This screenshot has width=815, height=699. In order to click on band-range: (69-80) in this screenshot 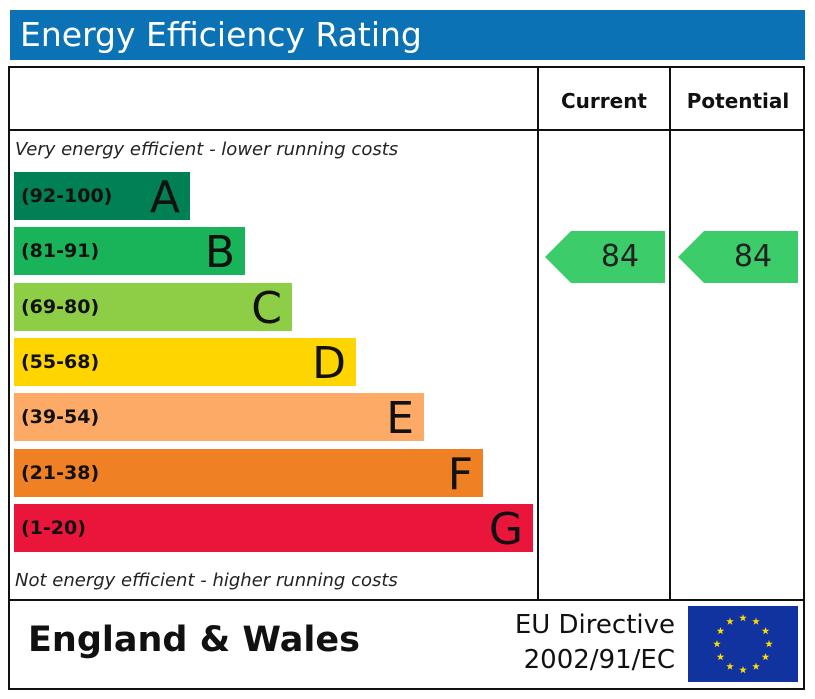, I will do `click(60, 306)`.